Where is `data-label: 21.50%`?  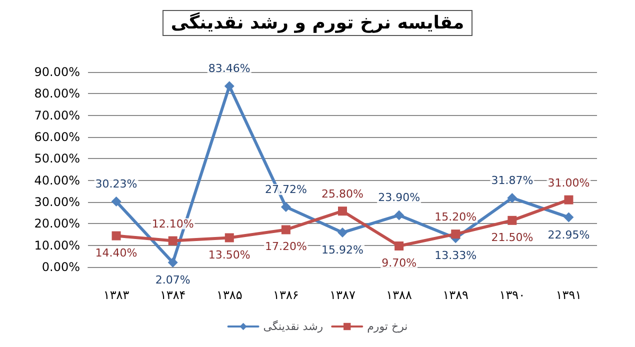 data-label: 21.50% is located at coordinates (512, 237).